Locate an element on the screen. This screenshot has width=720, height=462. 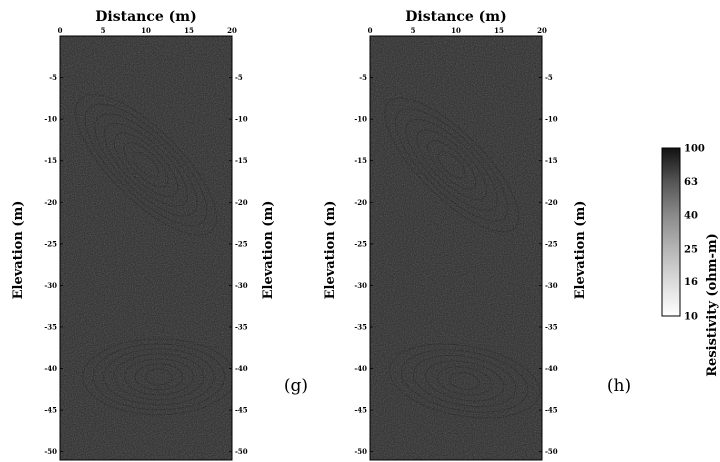
panel-label: (g) is located at coordinates (296, 386).